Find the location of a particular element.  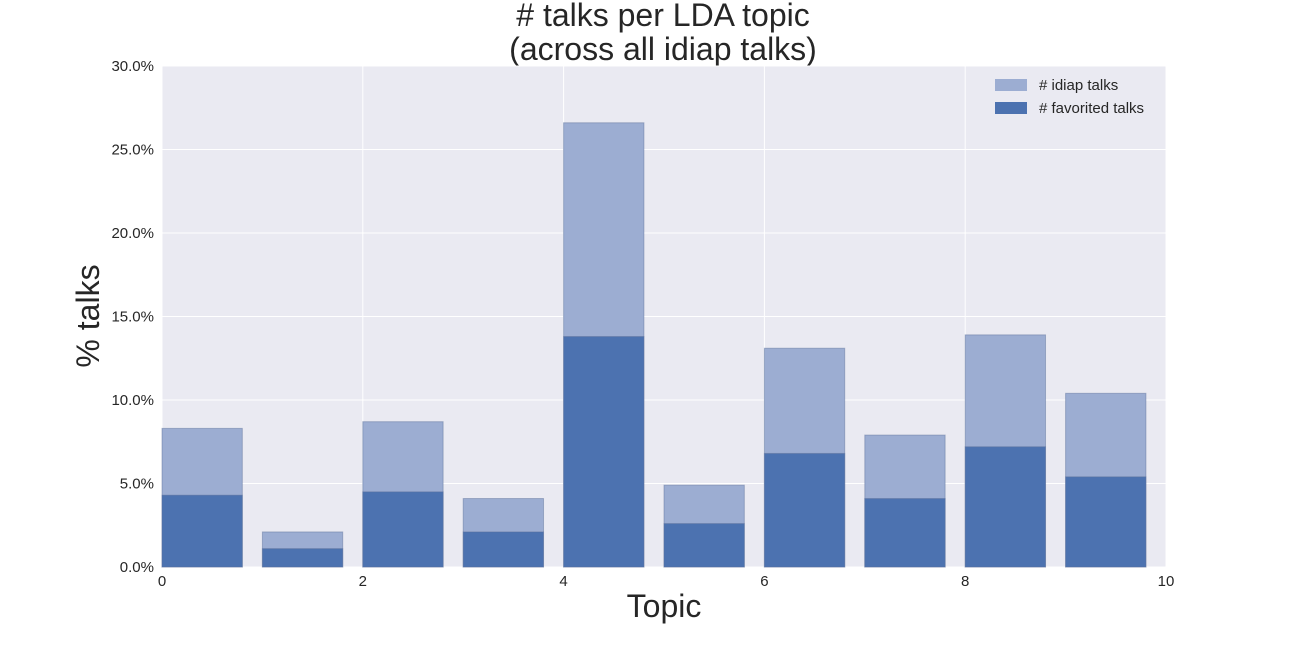

x-axis-label: Topic is located at coordinates (664, 606).